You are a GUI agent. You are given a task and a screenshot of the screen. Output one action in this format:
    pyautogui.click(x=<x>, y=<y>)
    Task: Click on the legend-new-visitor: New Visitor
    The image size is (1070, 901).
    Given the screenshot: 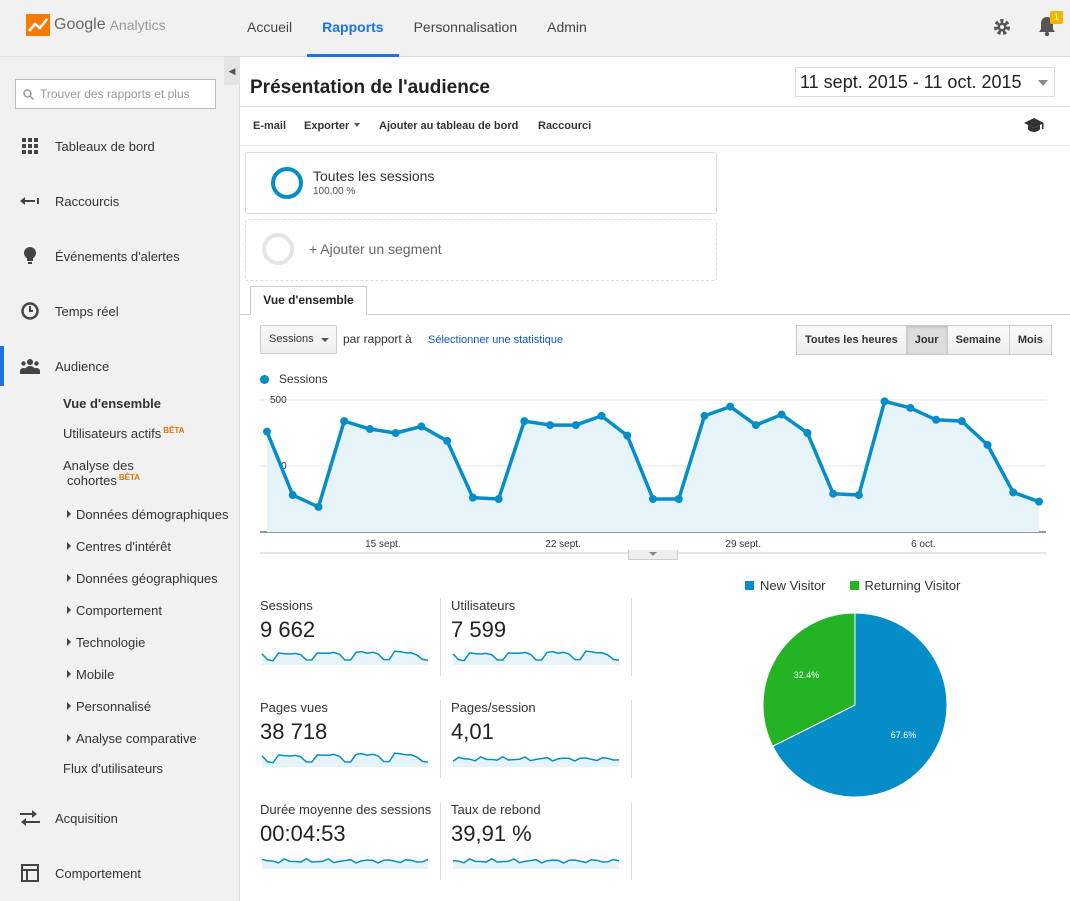 What is the action you would take?
    pyautogui.click(x=791, y=585)
    